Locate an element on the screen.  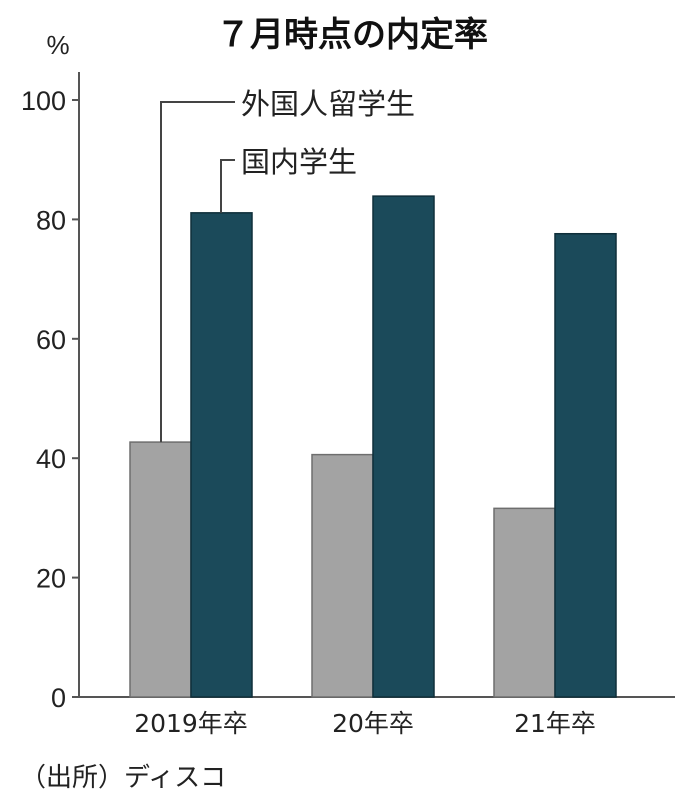
category-labels: 2019年卒 20年卒 21年卒 is located at coordinates (365, 723).